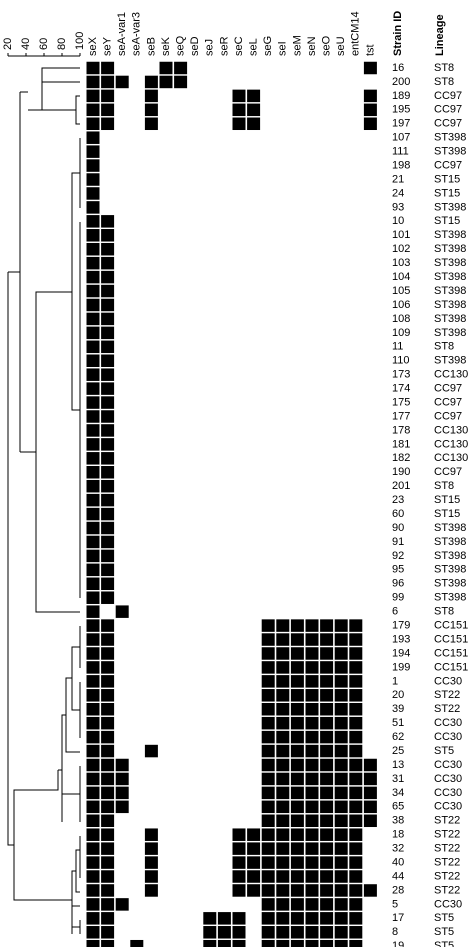 The image size is (474, 947). What do you see at coordinates (398, 835) in the screenshot?
I see `strain-label: 18` at bounding box center [398, 835].